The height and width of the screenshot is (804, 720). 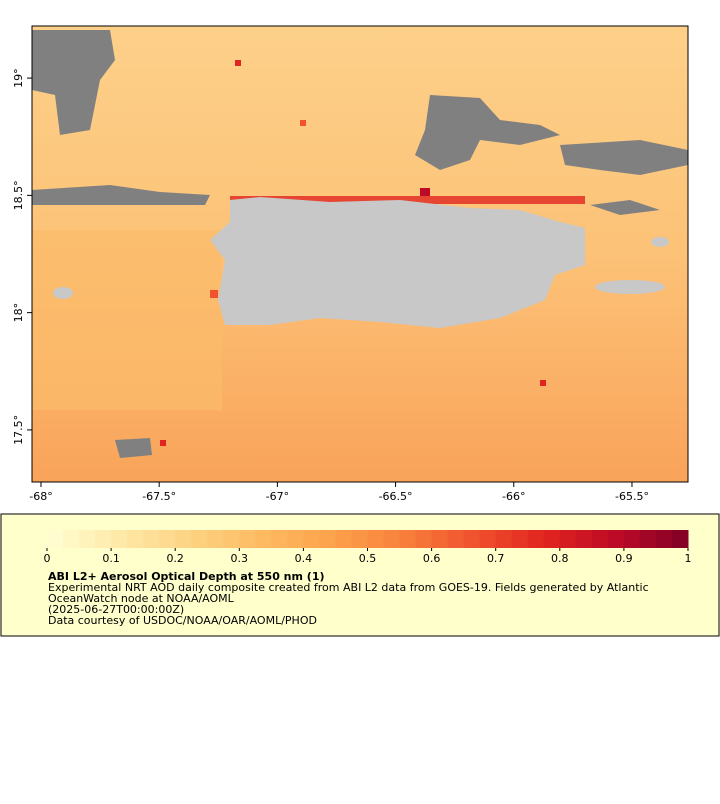 What do you see at coordinates (513, 496) in the screenshot?
I see `x-tick-label: -66°` at bounding box center [513, 496].